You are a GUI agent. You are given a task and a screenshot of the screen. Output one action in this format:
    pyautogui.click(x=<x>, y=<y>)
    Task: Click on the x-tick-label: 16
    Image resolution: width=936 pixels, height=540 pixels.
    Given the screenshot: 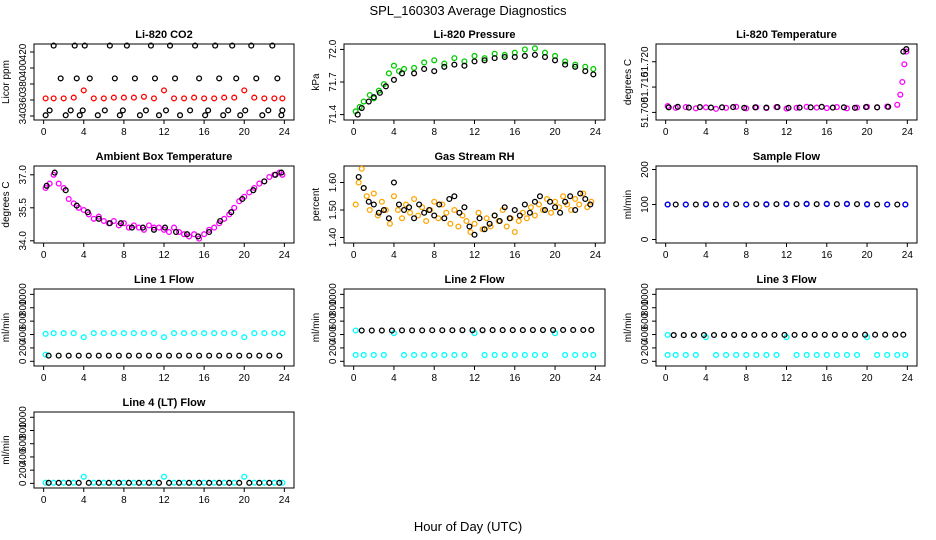 What is the action you would take?
    pyautogui.click(x=827, y=132)
    